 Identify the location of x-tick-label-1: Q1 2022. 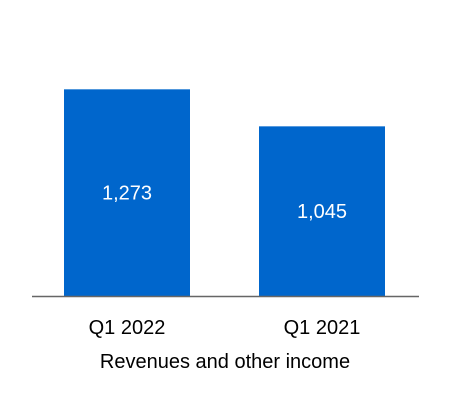
(127, 328).